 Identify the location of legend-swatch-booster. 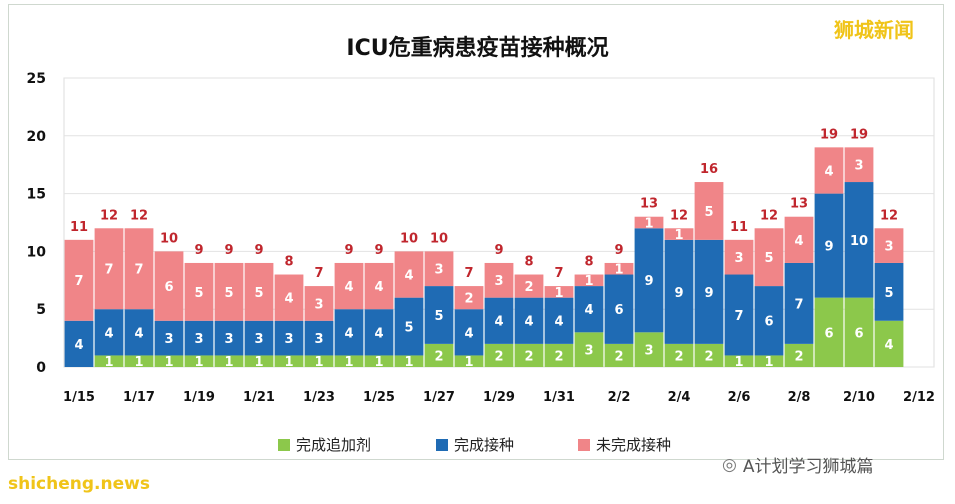
(284, 444).